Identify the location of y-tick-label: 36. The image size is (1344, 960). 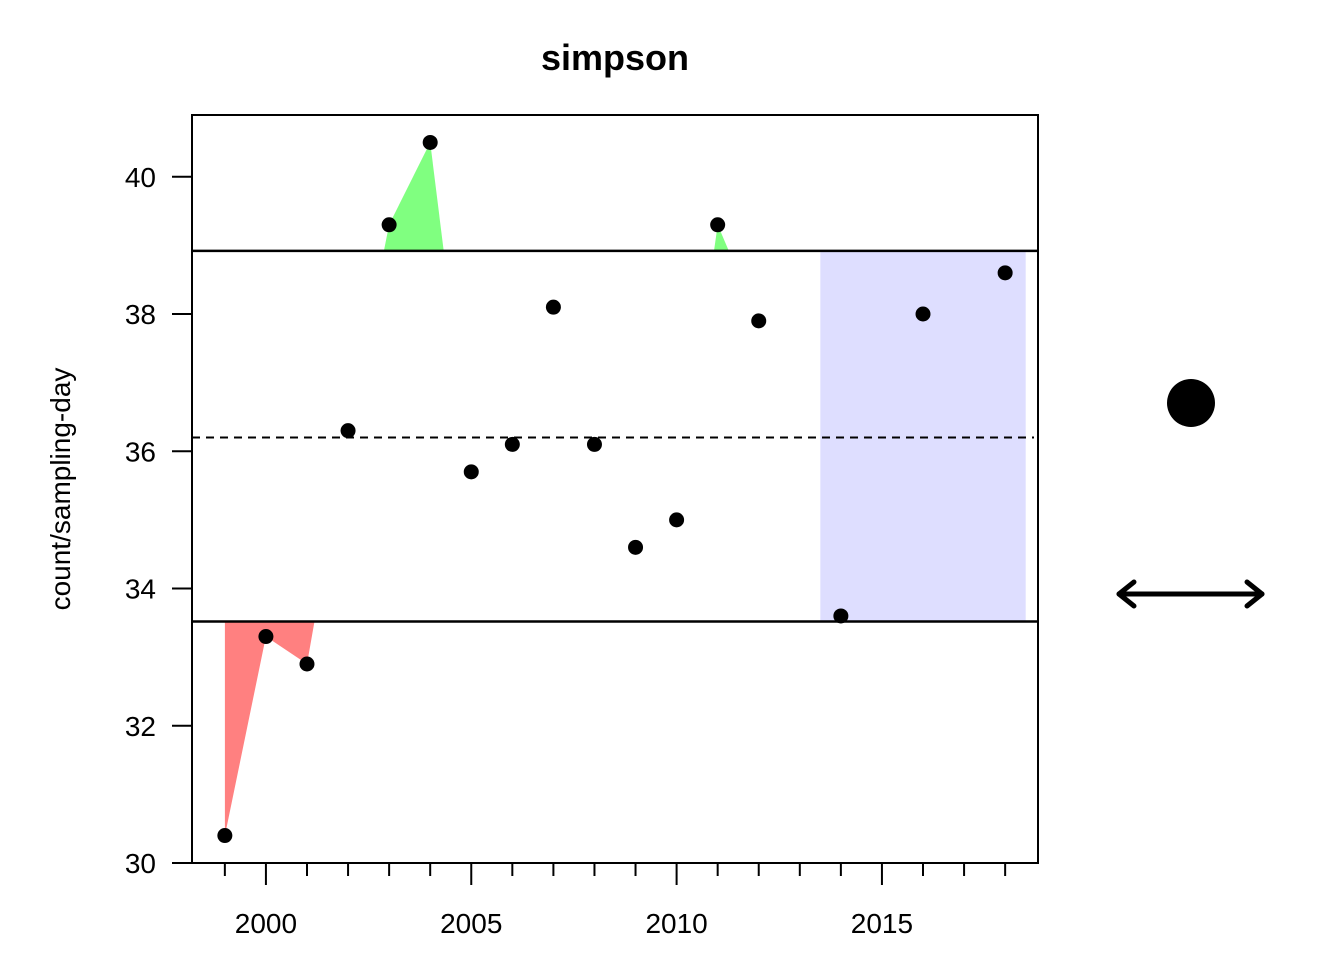
(140, 451).